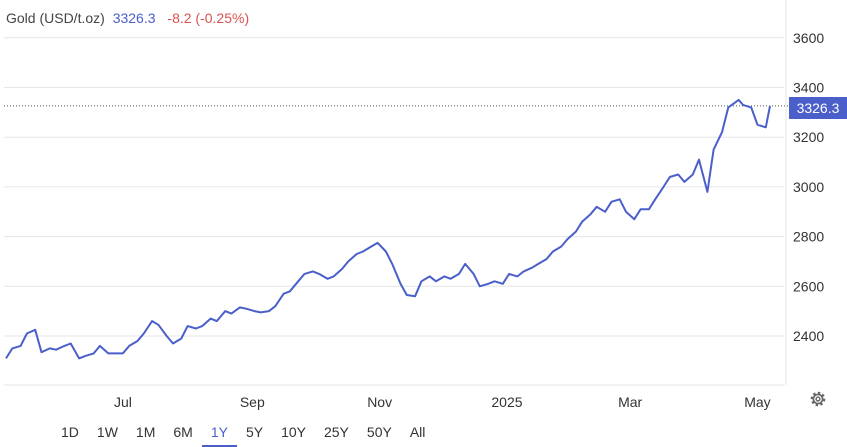 This screenshot has width=847, height=447. I want to click on x-tick-label: 2025, so click(506, 402).